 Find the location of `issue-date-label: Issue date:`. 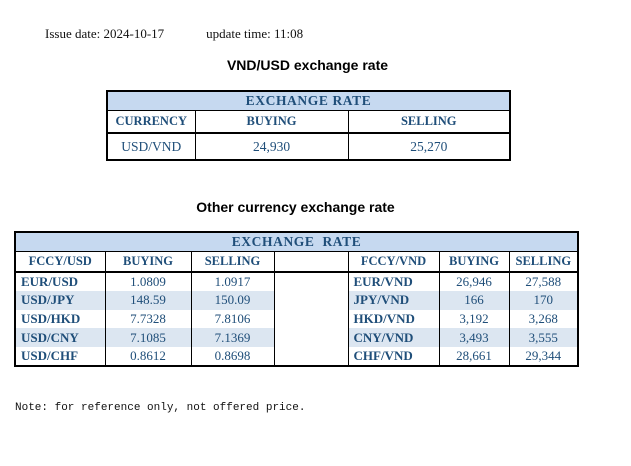

issue-date-label: Issue date: is located at coordinates (73, 33).